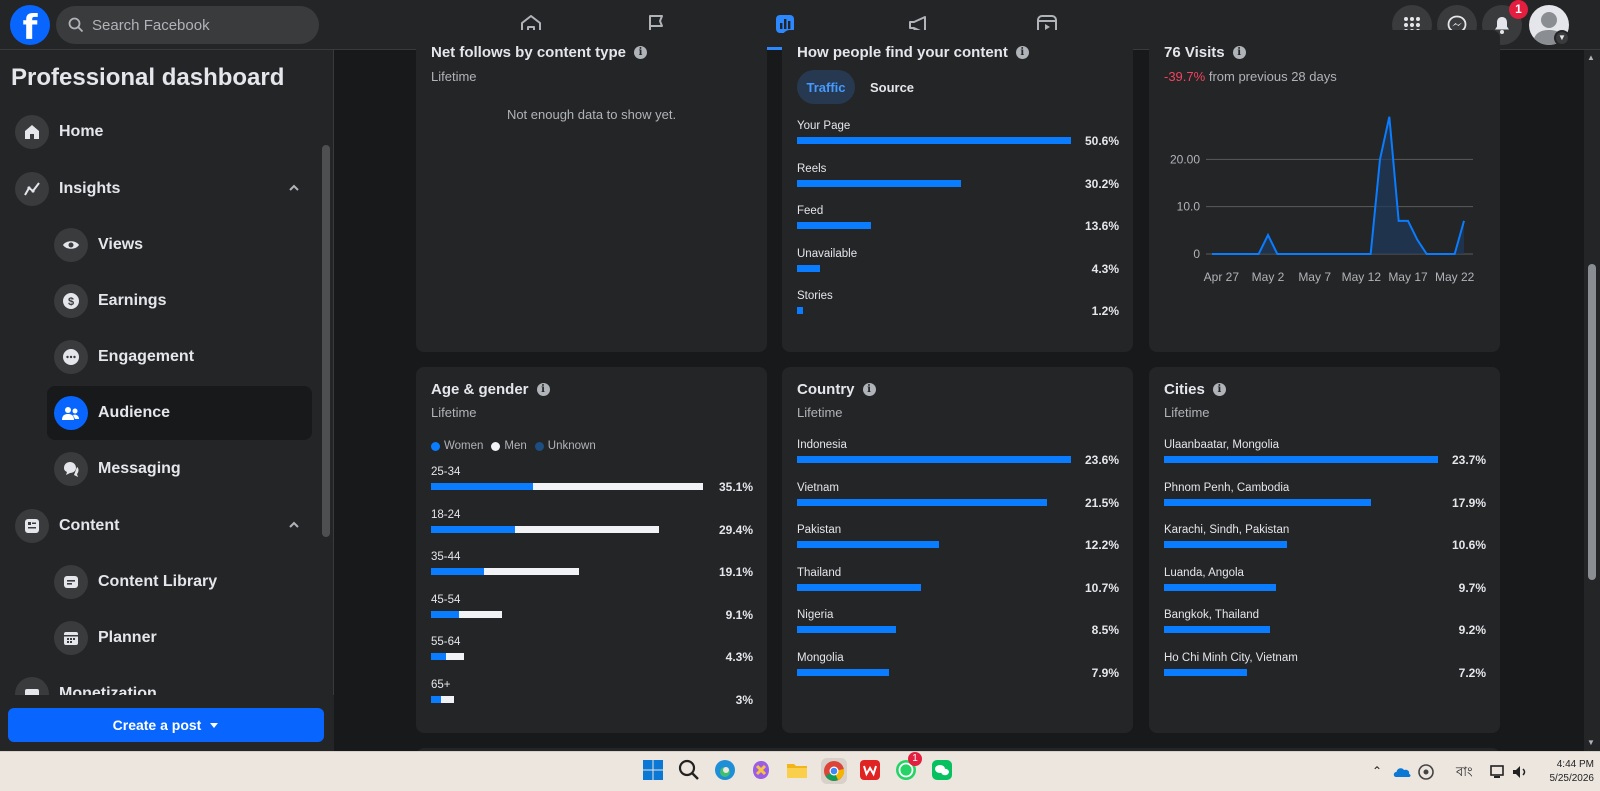 Image resolution: width=1600 pixels, height=791 pixels. I want to click on sidebar-item-audience: Audience, so click(160, 413).